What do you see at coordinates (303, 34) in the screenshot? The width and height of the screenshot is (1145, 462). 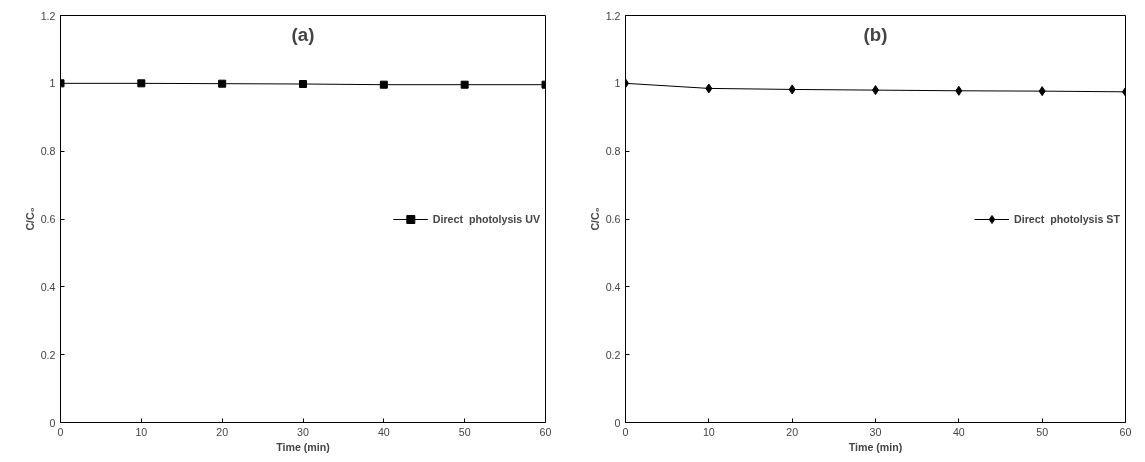 I see `chart-title: (a)` at bounding box center [303, 34].